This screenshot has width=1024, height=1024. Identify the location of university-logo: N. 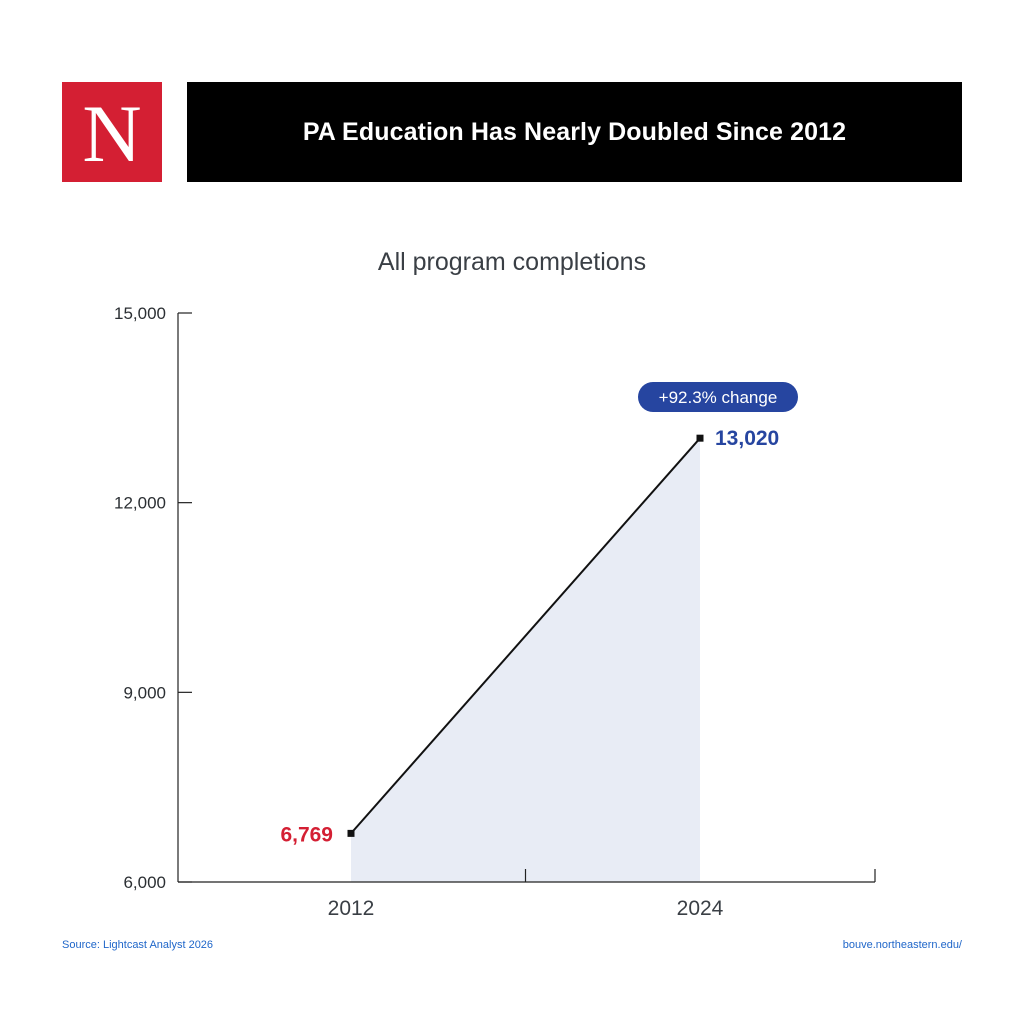
(112, 132).